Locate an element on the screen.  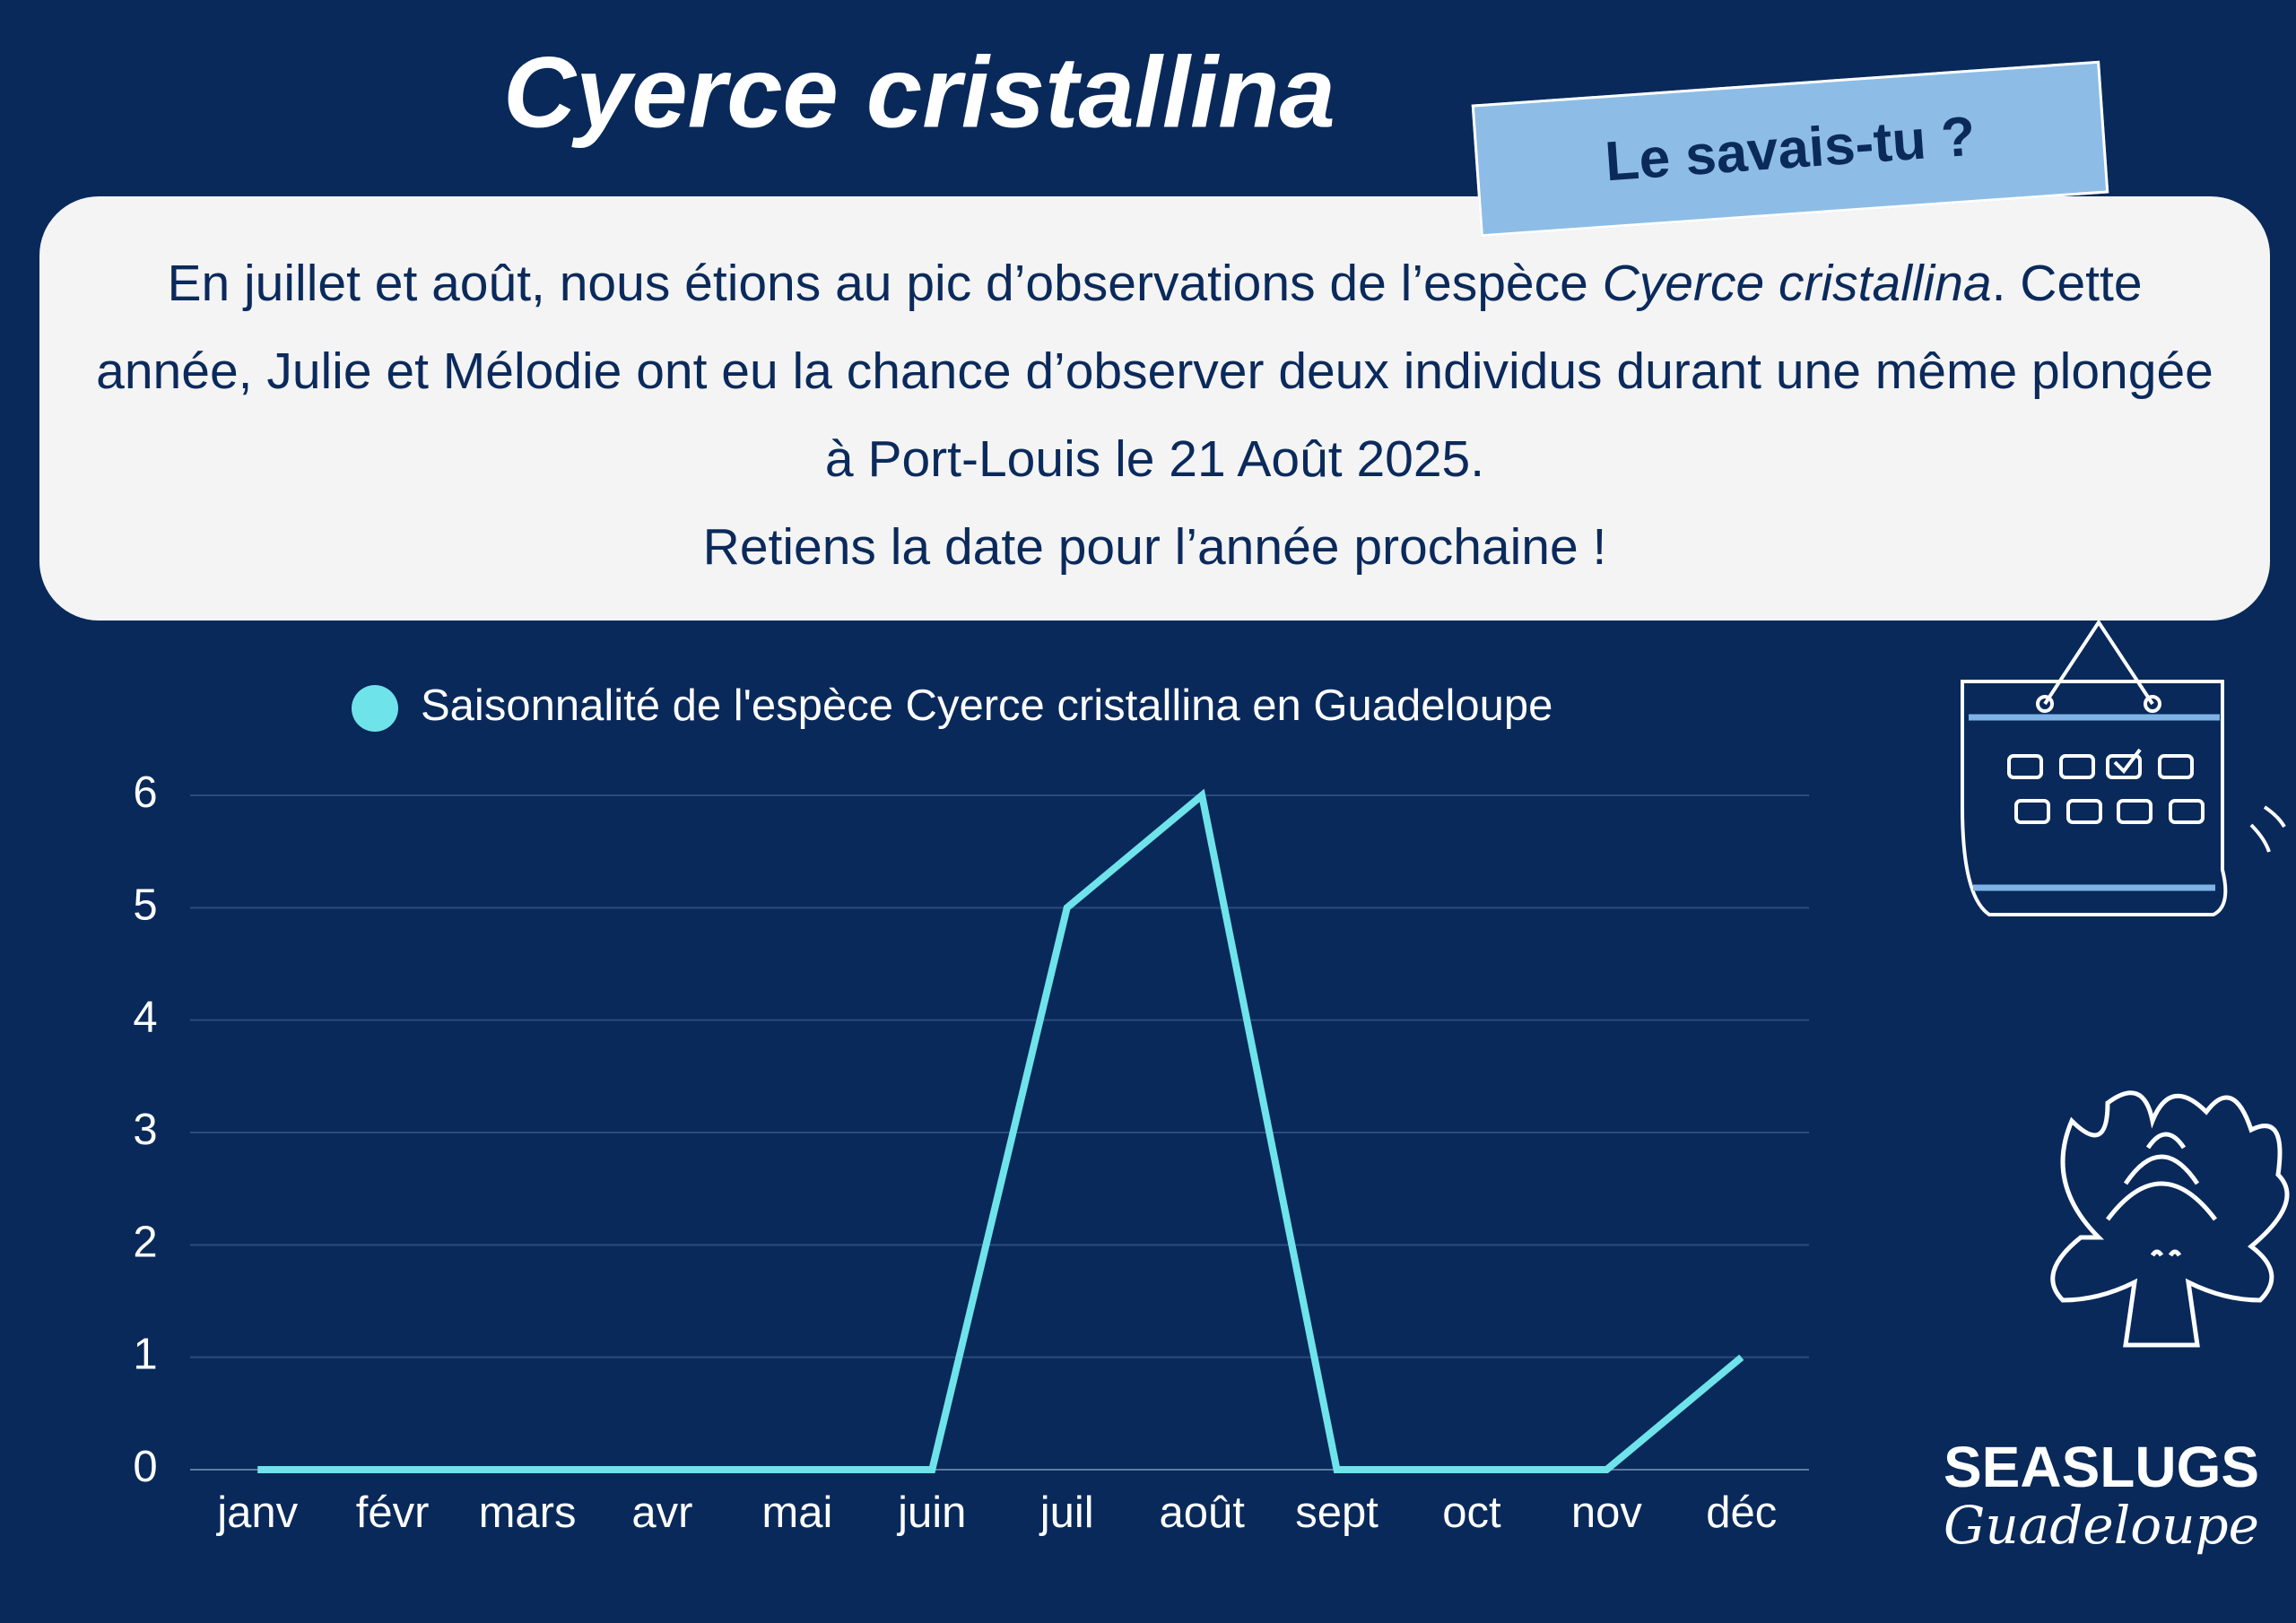
legend-marker is located at coordinates (375, 708).